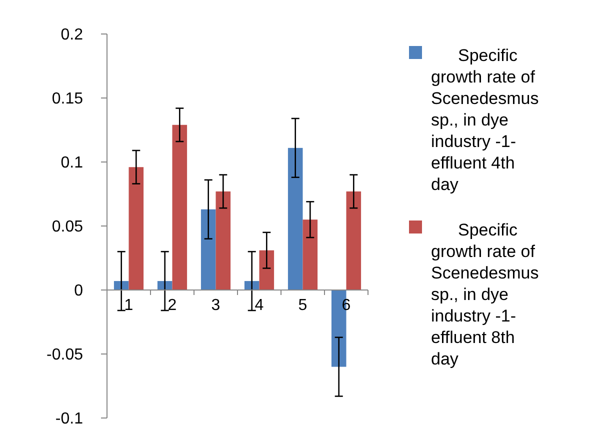  Describe the element at coordinates (65, 355) in the screenshot. I see `y-tick-label: -0.05` at that location.